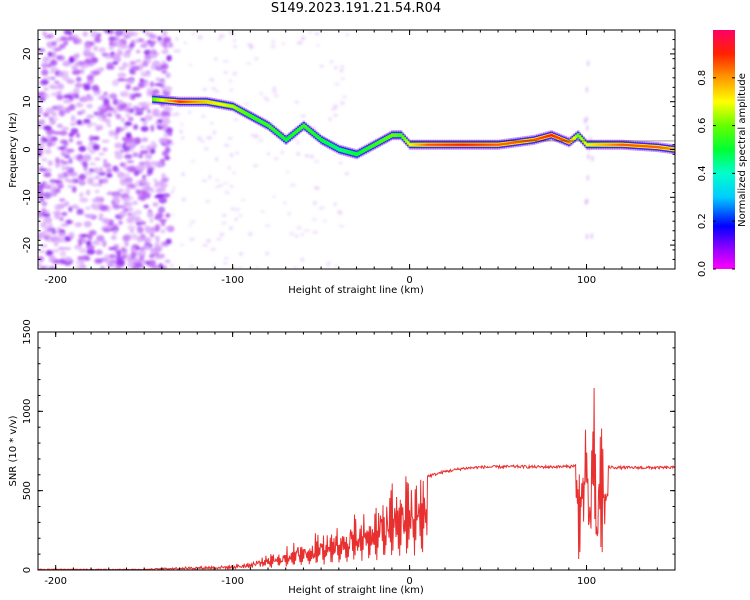  Describe the element at coordinates (232, 280) in the screenshot. I see `x-tick-label: -100` at that location.